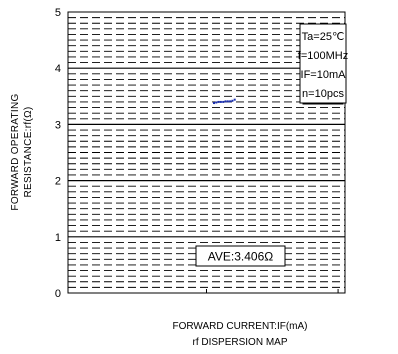  What do you see at coordinates (323, 56) in the screenshot?
I see `condition-frequency: f=100MHz` at bounding box center [323, 56].